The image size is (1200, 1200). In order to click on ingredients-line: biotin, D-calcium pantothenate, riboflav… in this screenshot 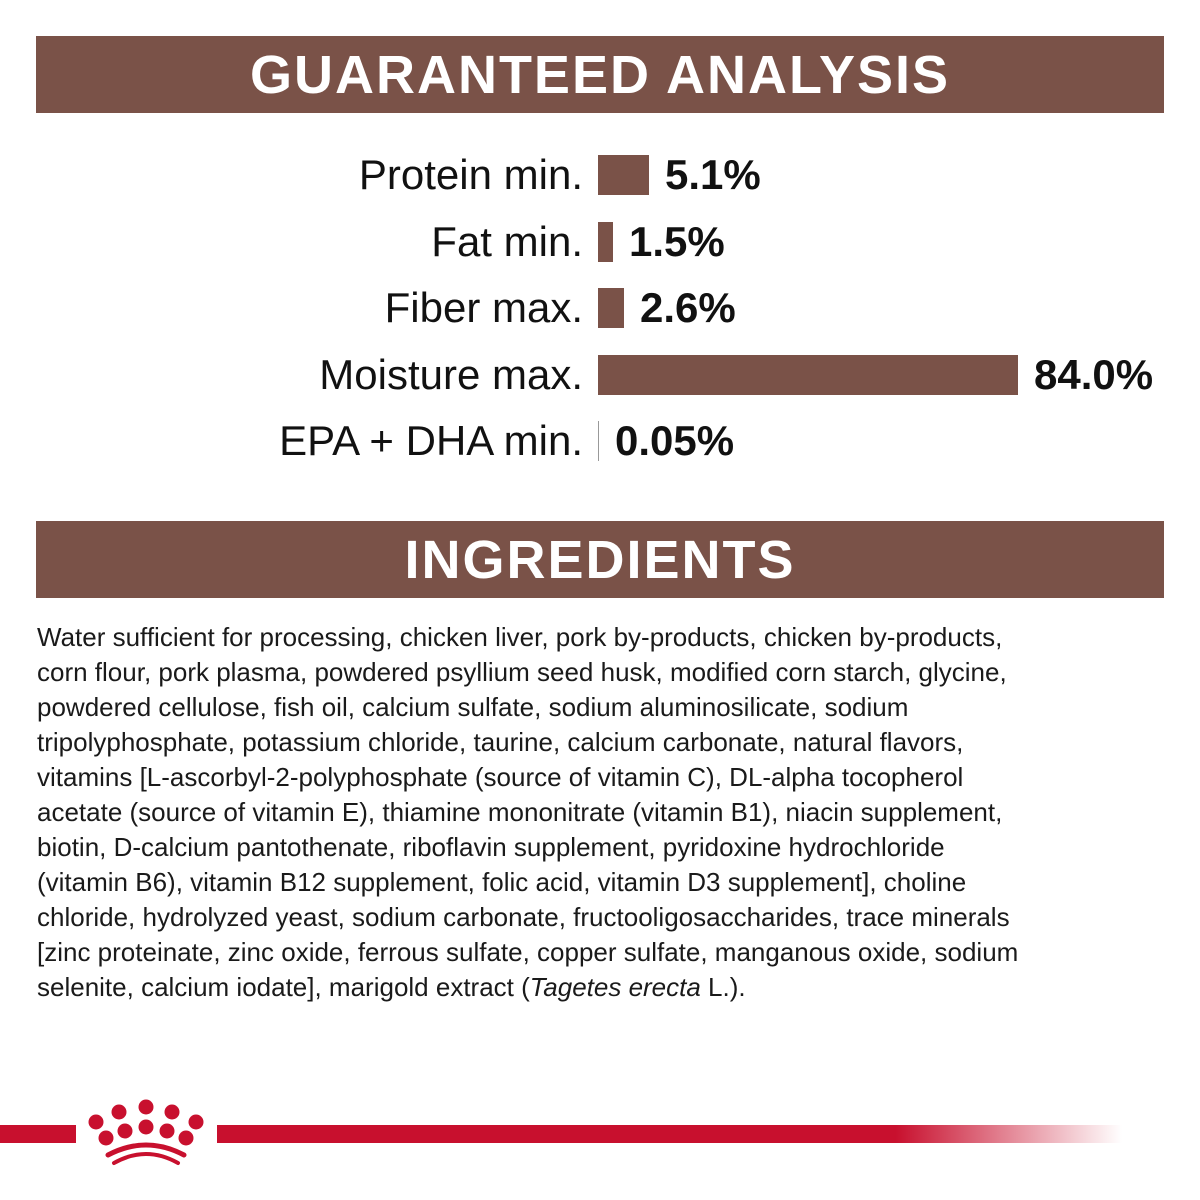, I will do `click(491, 847)`.